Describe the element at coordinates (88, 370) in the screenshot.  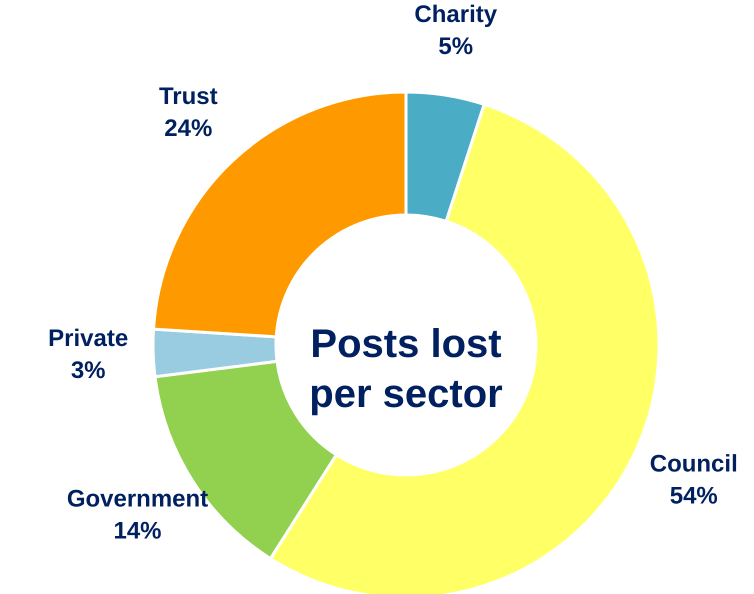
I see `data-label: 3%` at that location.